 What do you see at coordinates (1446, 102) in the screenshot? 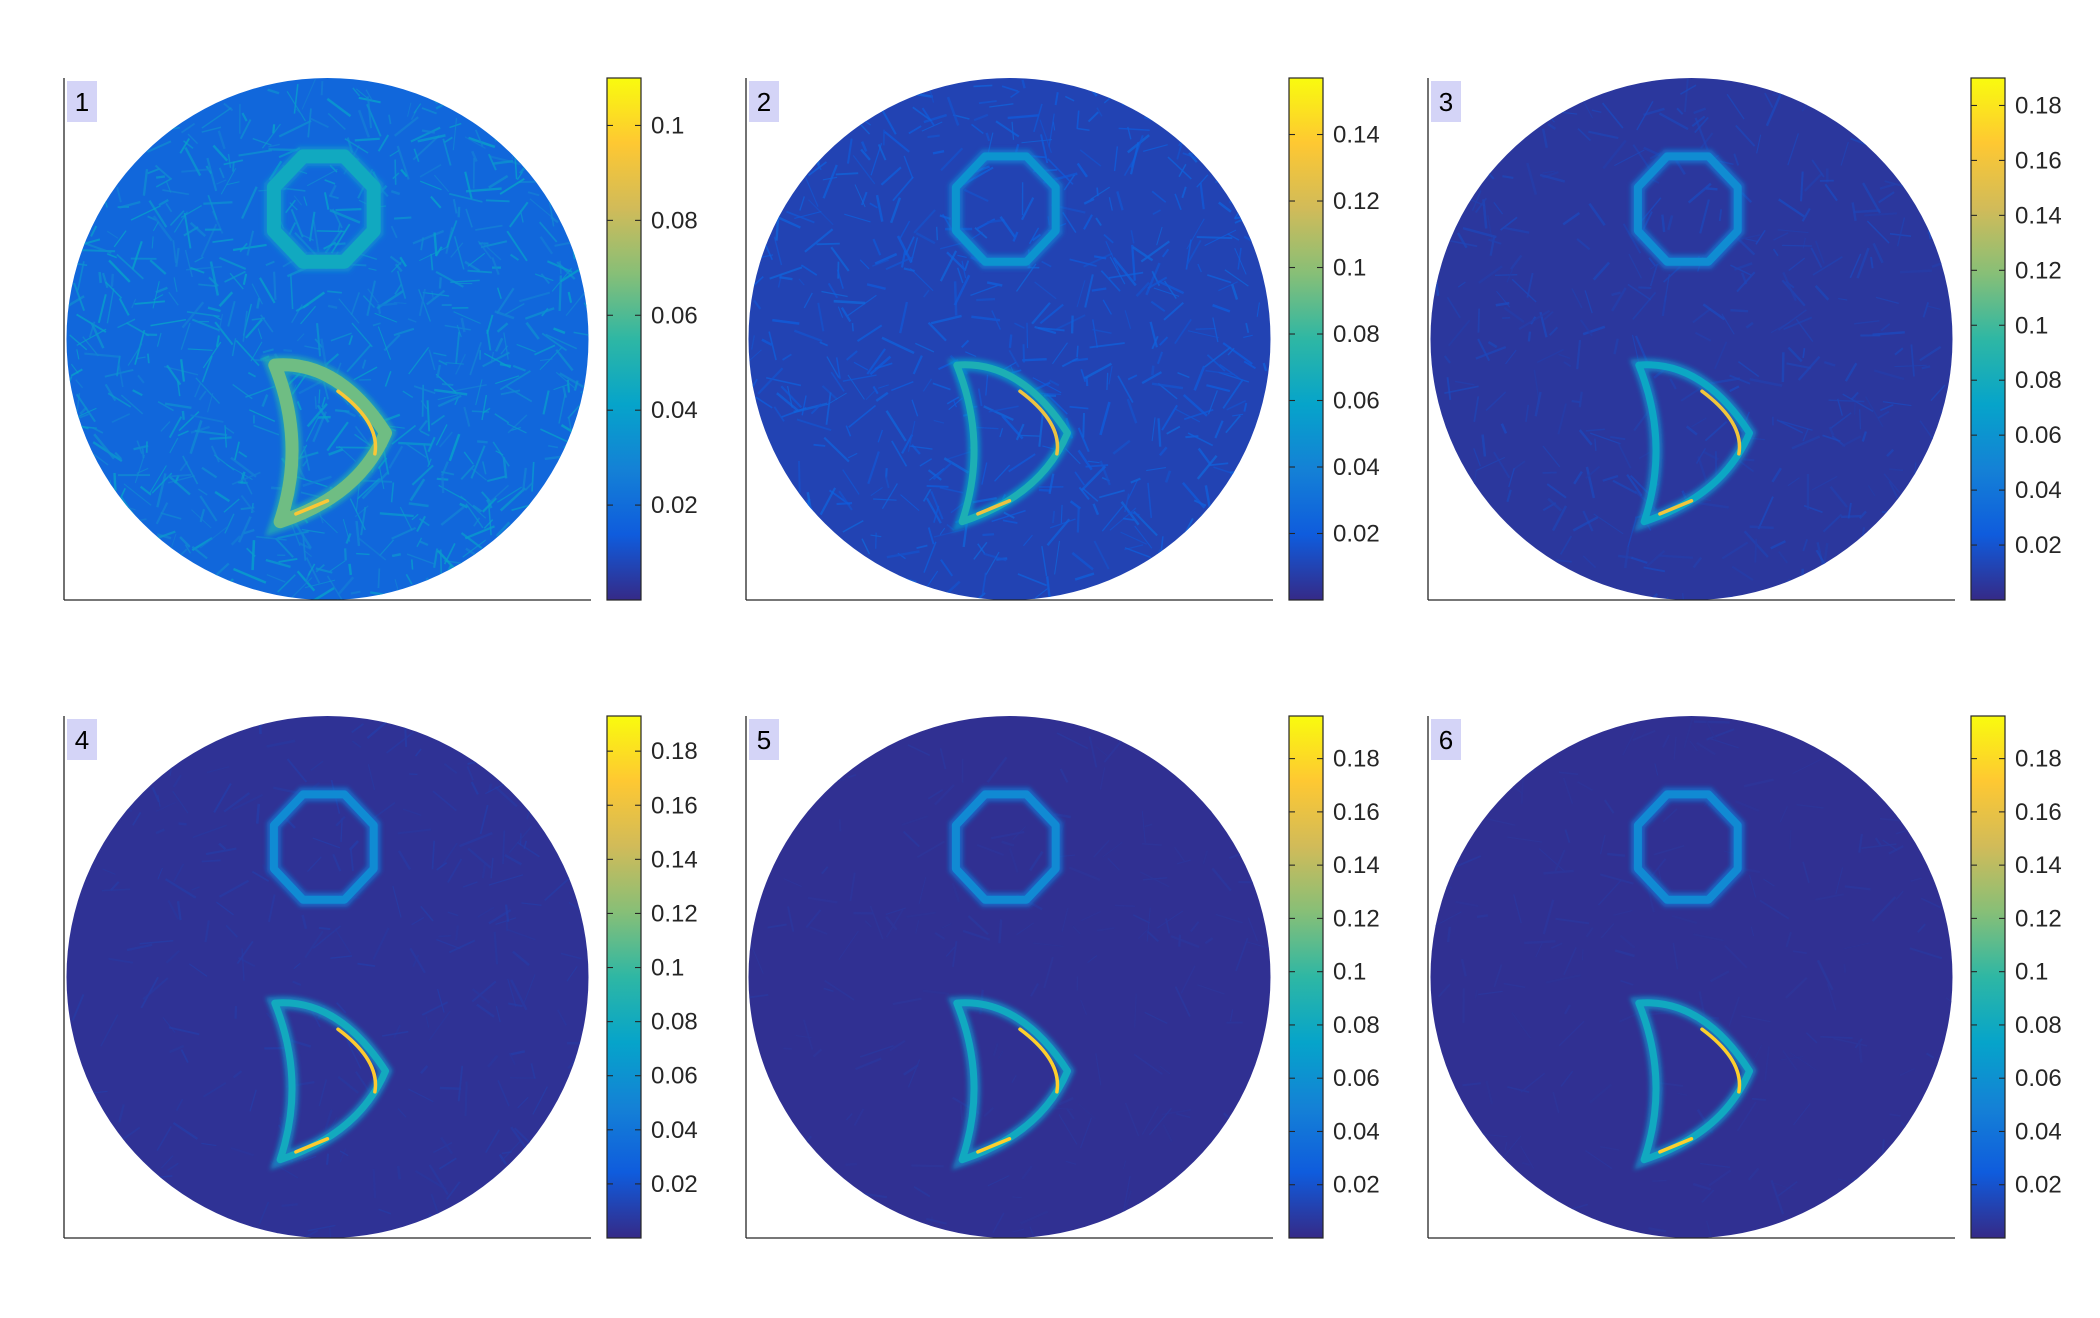
I see `panel-label: 3` at bounding box center [1446, 102].